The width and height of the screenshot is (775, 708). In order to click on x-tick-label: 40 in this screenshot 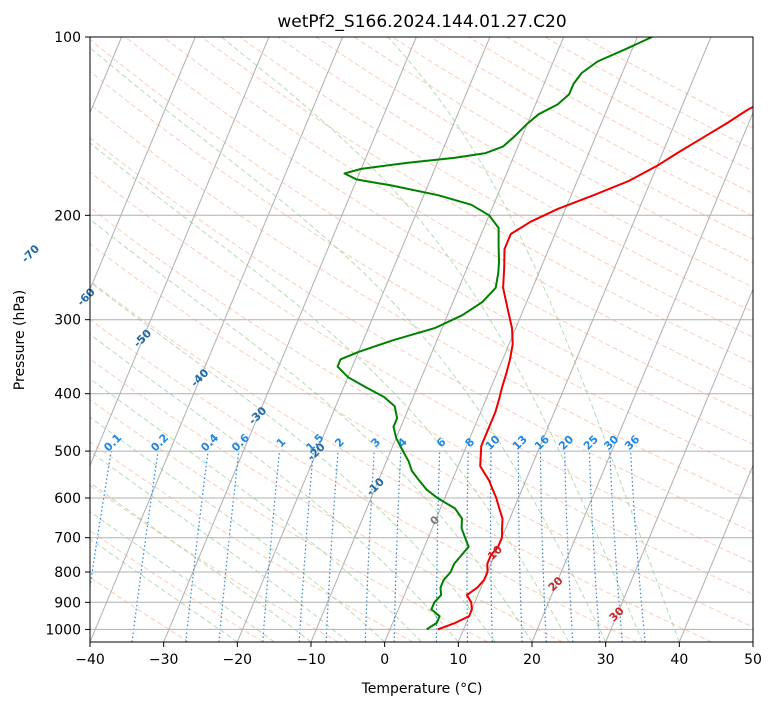, I will do `click(679, 660)`.